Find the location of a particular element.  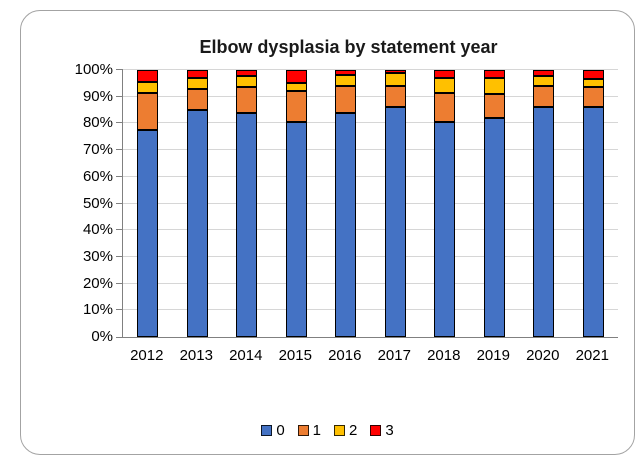

legend-label: 2 is located at coordinates (353, 430).